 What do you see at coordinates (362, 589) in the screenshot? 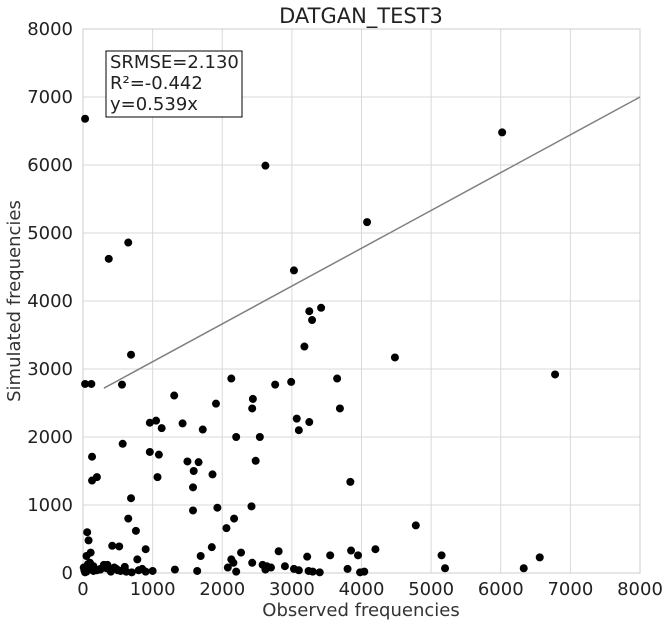
I see `x-tick-label: 4000` at bounding box center [362, 589].